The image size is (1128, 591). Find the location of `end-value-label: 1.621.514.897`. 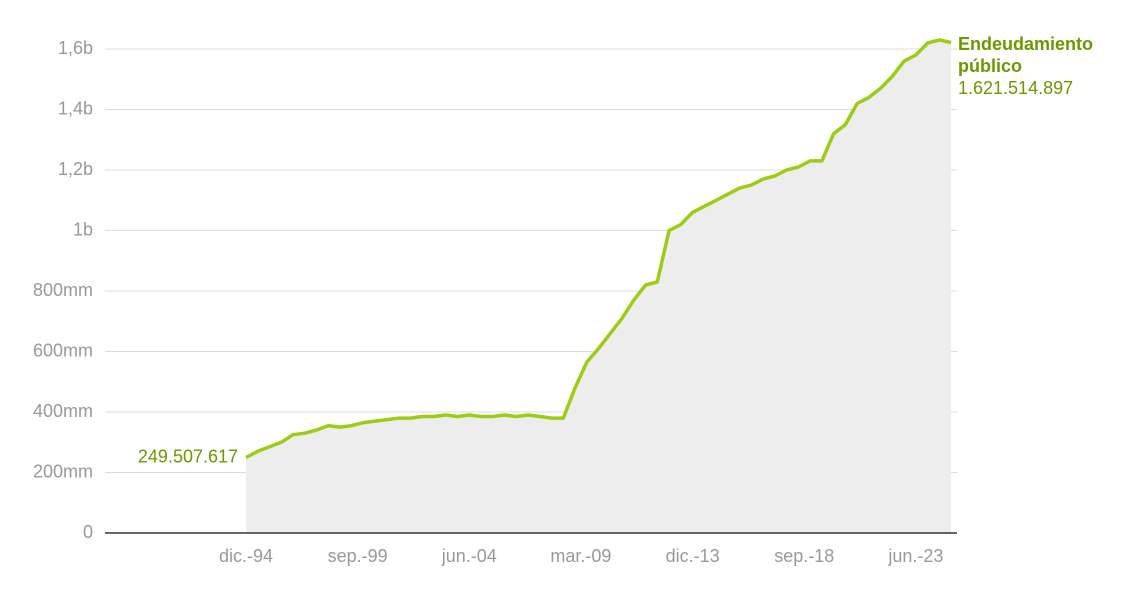

end-value-label: 1.621.514.897 is located at coordinates (1016, 88).